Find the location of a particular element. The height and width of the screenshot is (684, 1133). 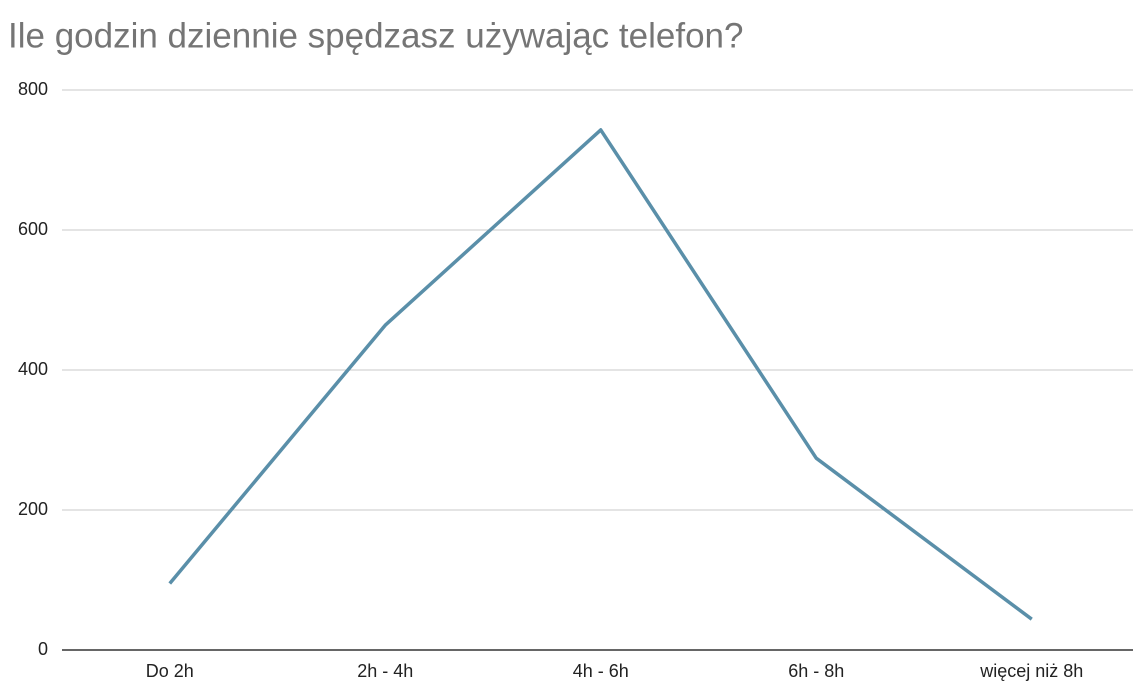

y-tick-label: 600 is located at coordinates (33, 229).